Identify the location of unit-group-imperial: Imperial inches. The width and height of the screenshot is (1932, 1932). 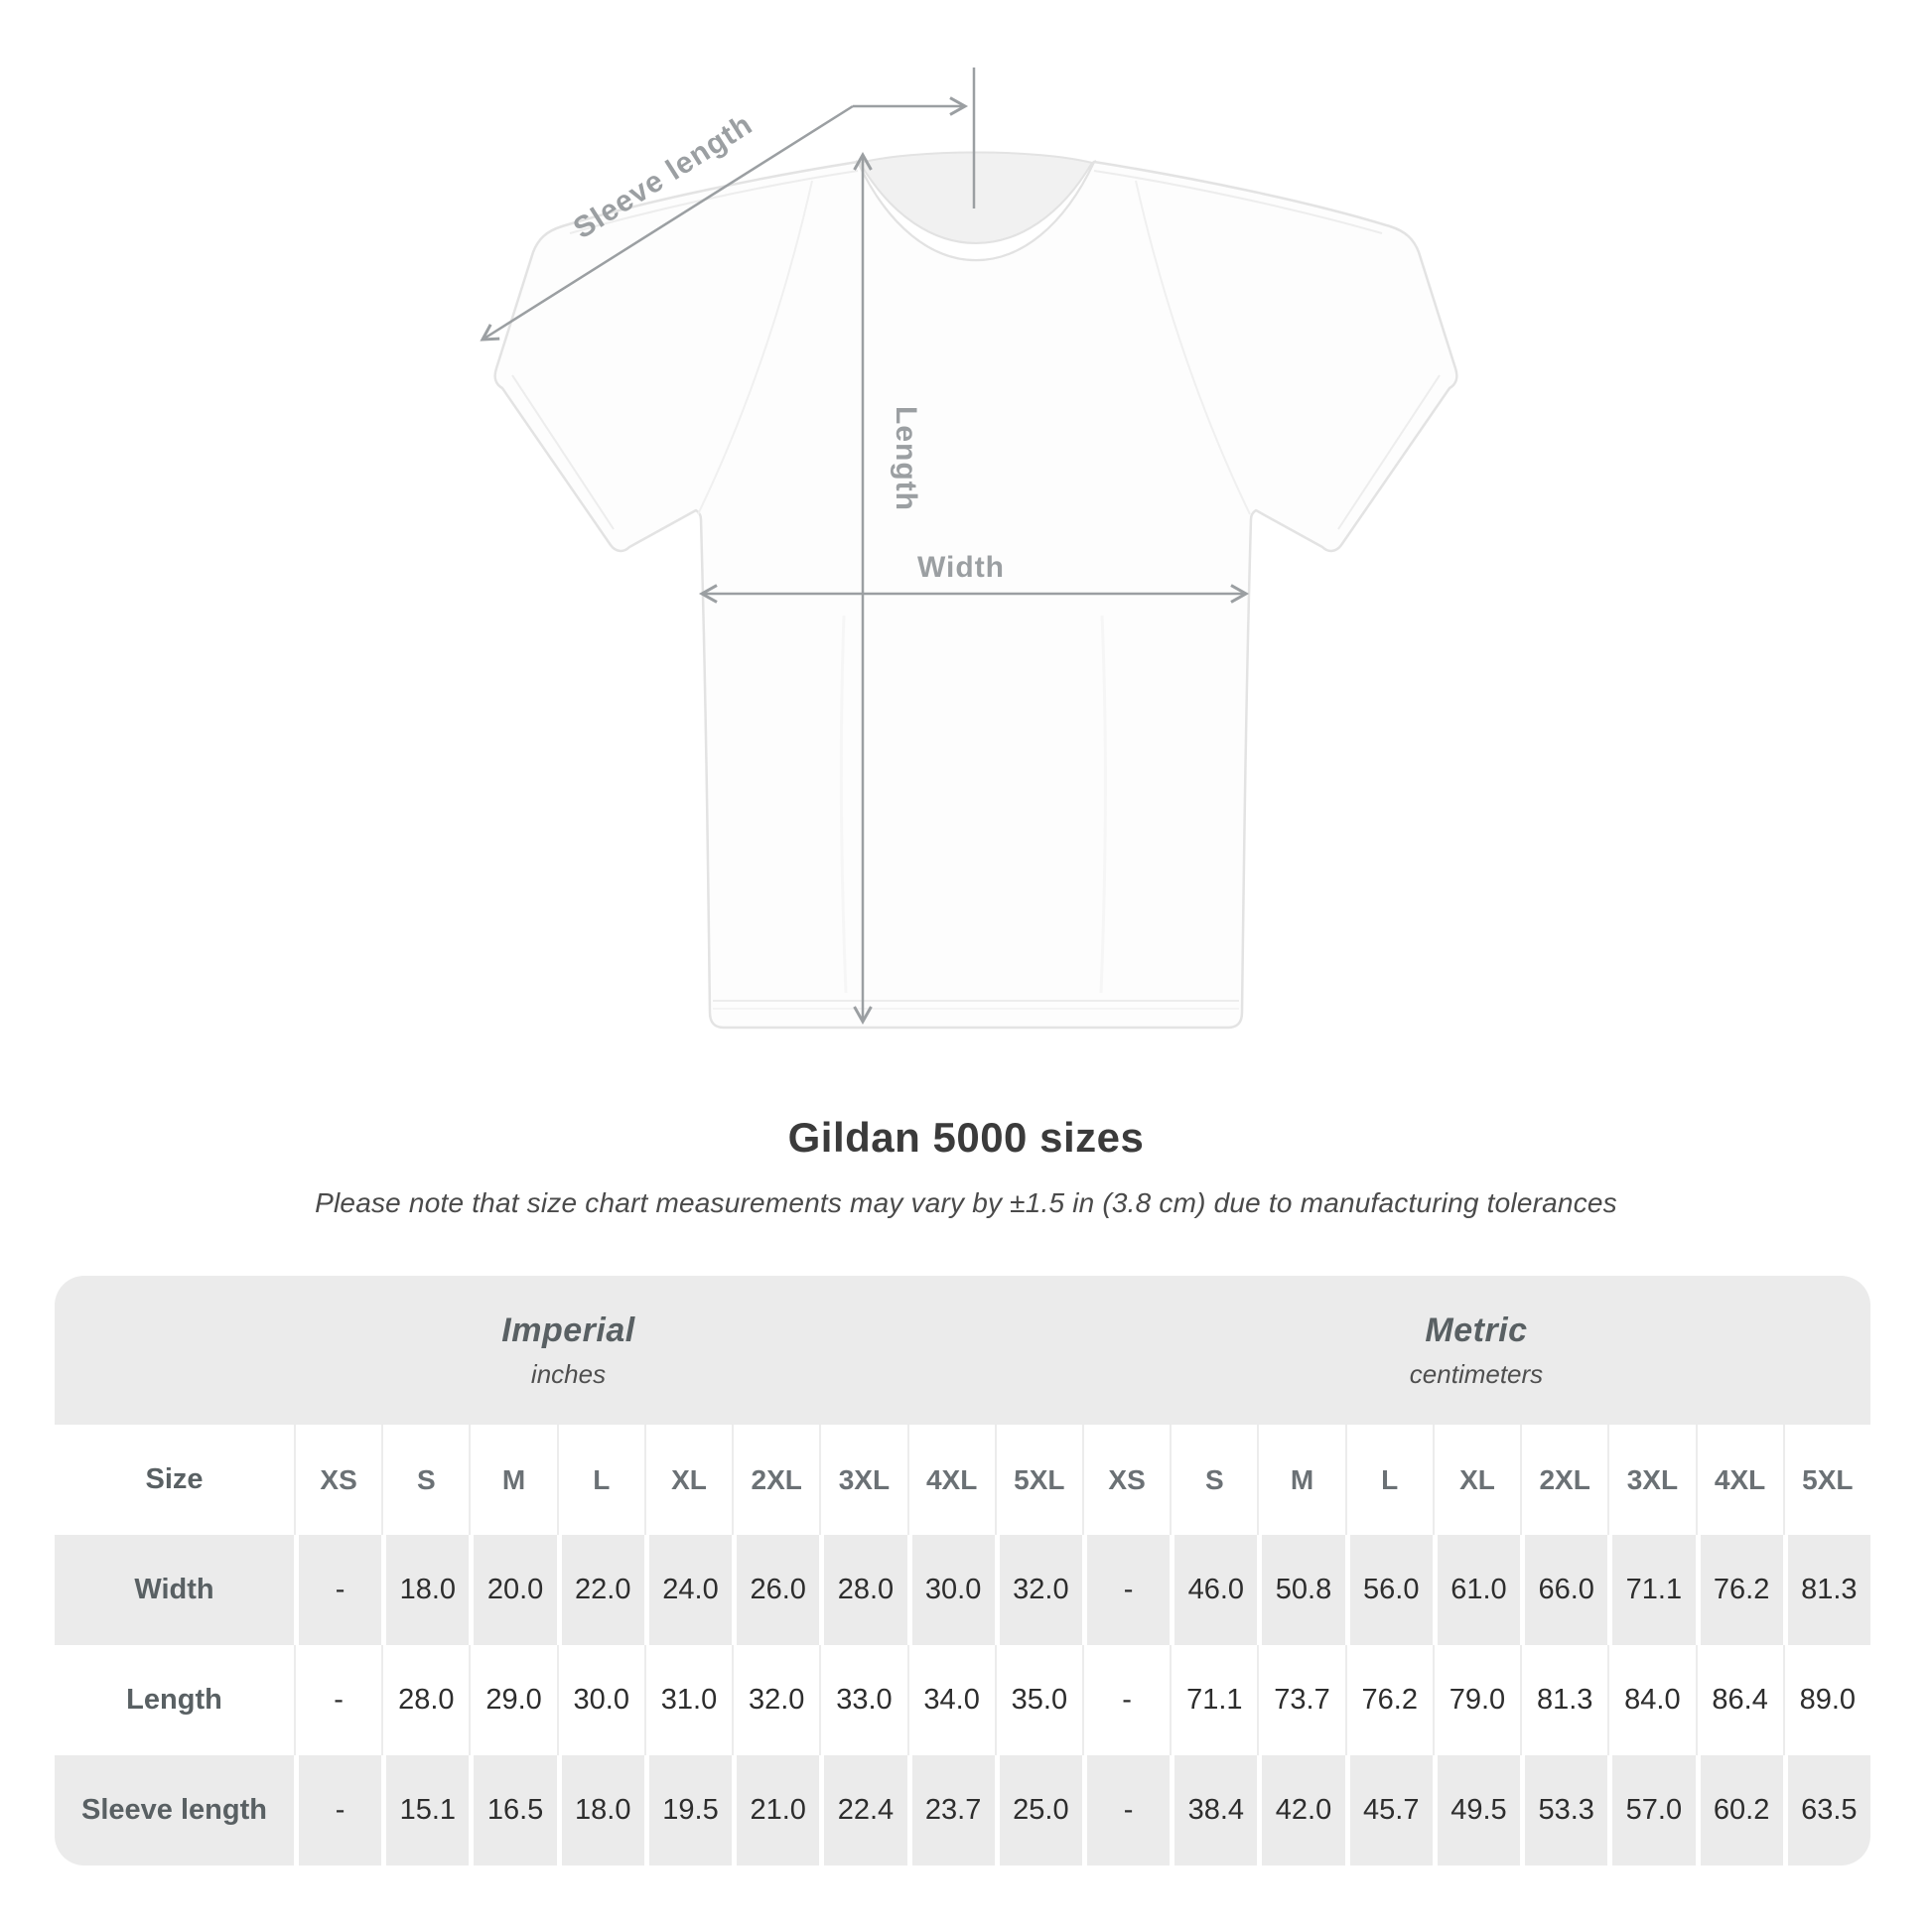
(569, 1350).